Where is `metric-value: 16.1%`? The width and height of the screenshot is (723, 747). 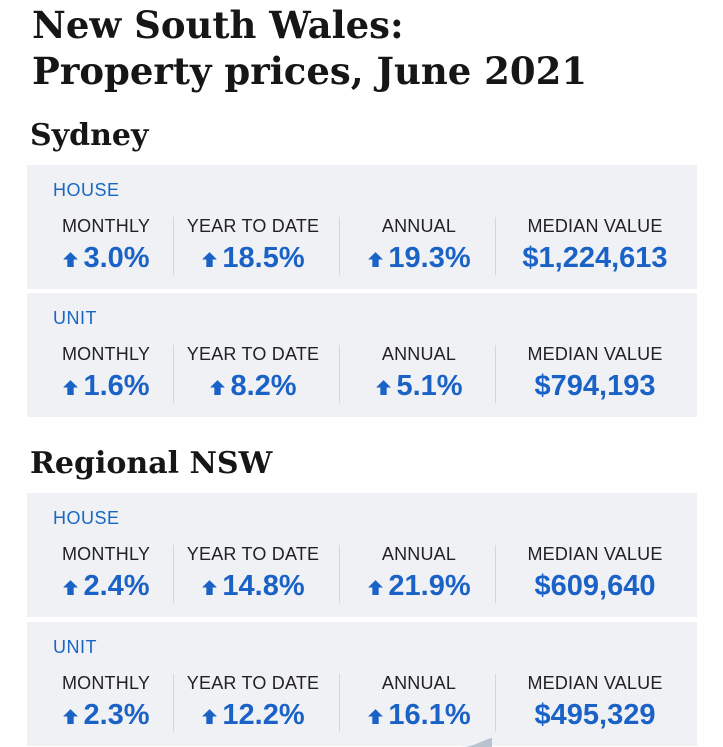
metric-value: 16.1% is located at coordinates (419, 715).